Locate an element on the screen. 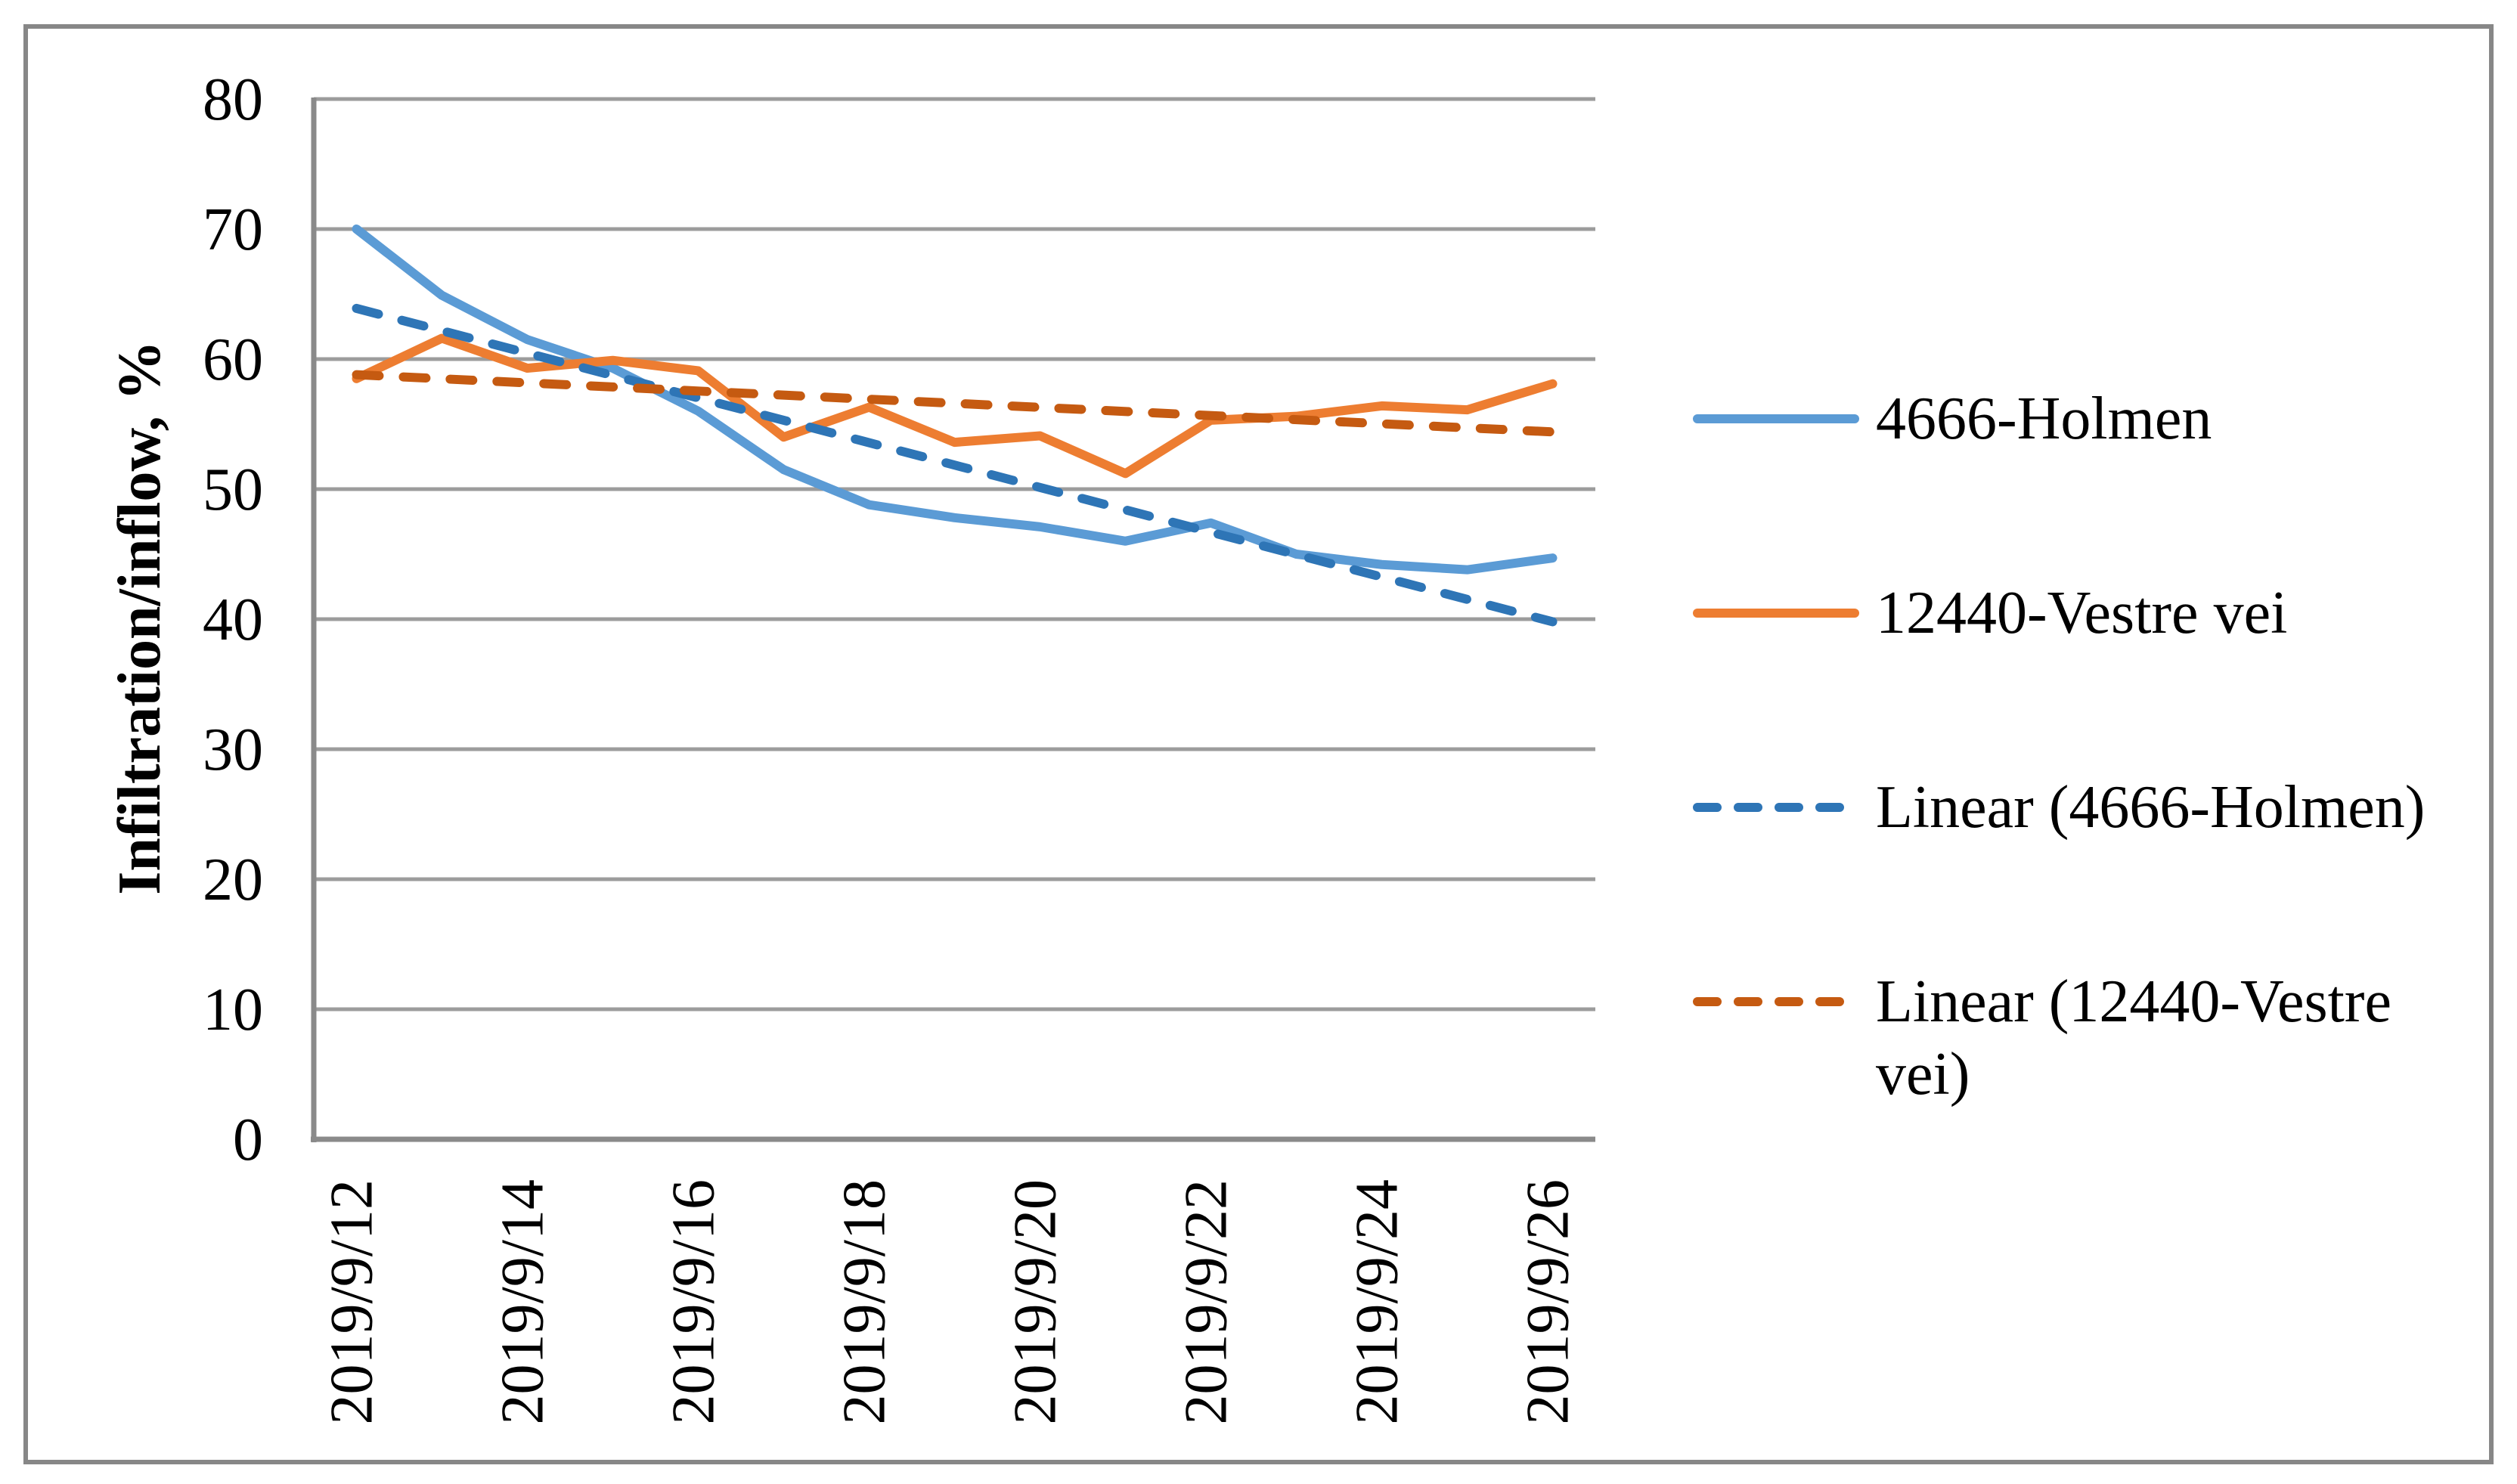  trendline-linear-12440-vestre-vei is located at coordinates (955, 403).